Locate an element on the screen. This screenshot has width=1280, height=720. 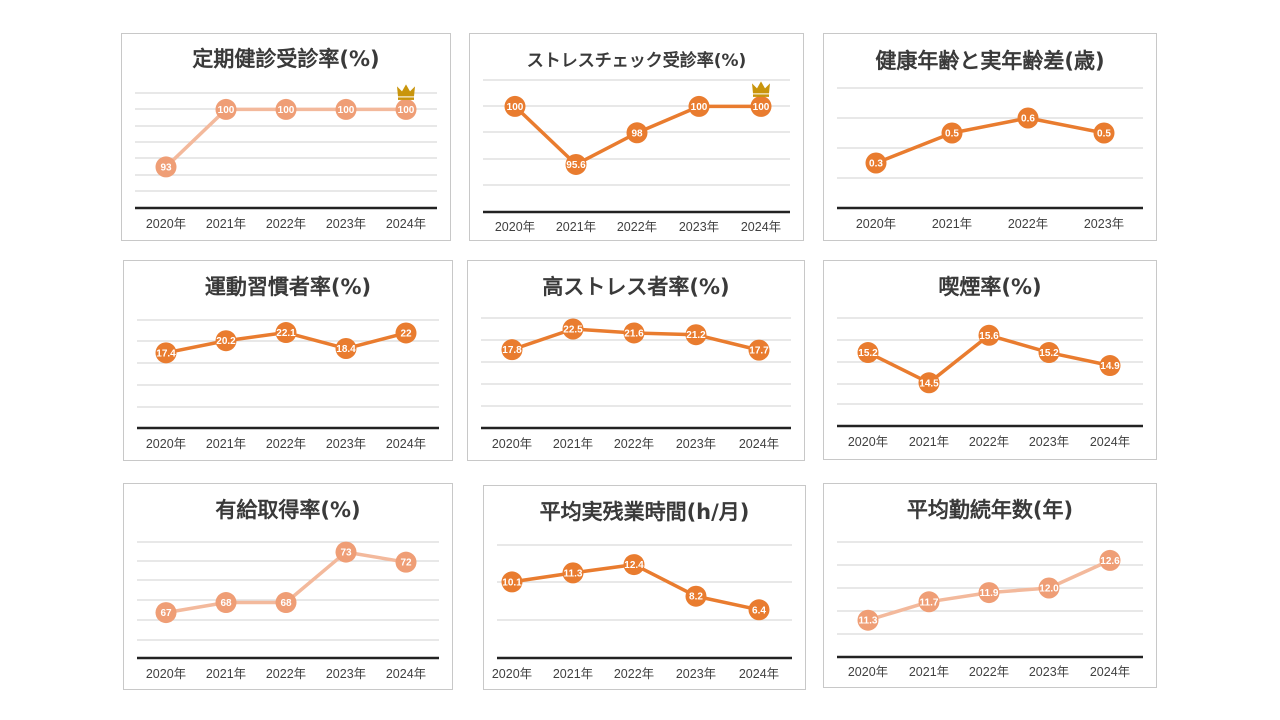
data-label: 11.7 is located at coordinates (929, 602).